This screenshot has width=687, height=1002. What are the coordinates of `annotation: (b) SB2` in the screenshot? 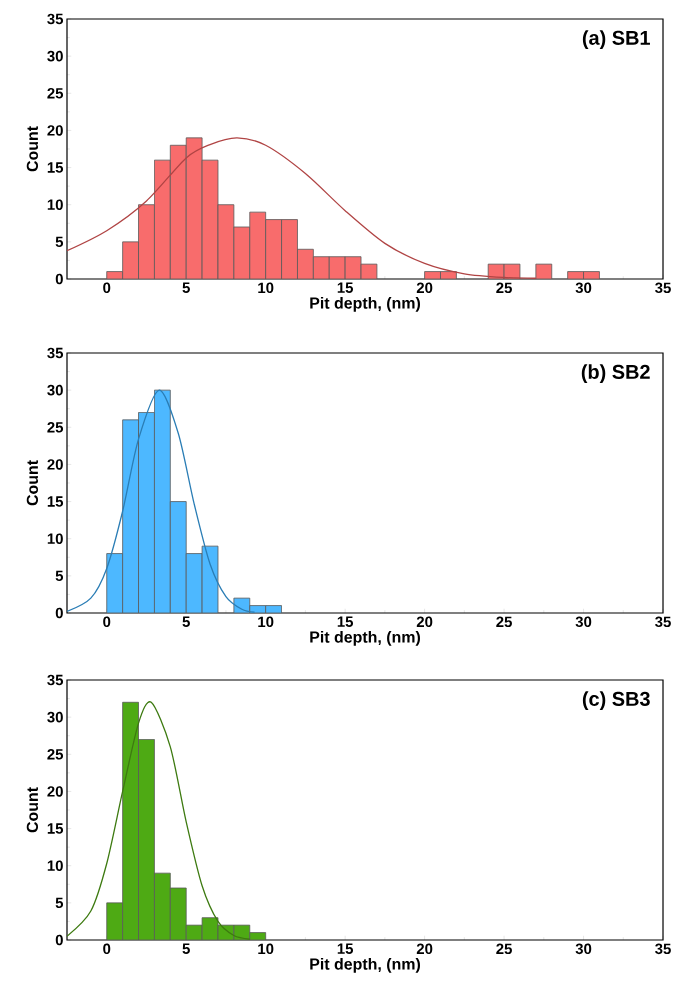 It's located at (615, 373).